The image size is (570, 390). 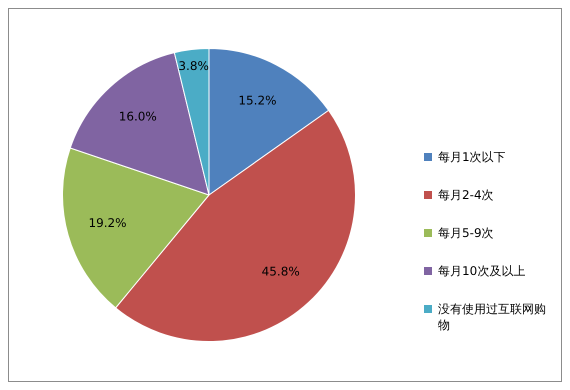 What do you see at coordinates (107, 223) in the screenshot?
I see `data-label: 19.2%` at bounding box center [107, 223].